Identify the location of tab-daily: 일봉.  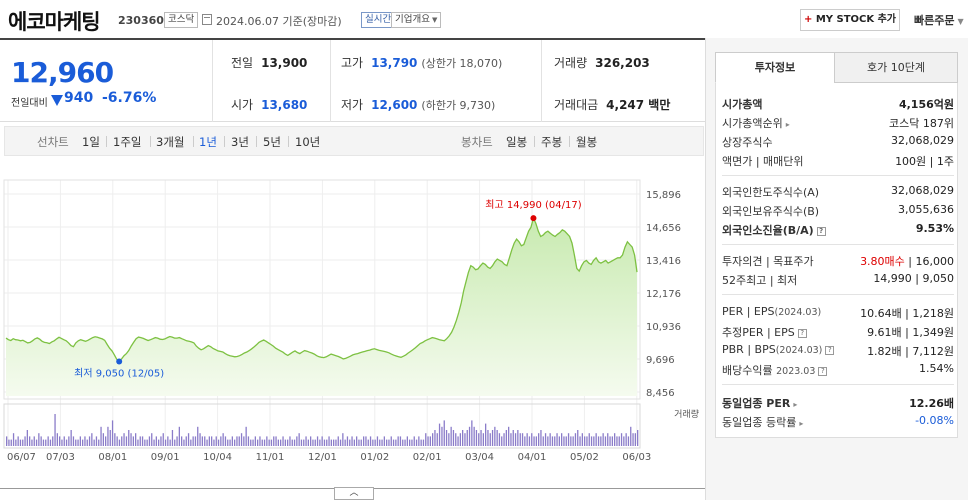
(517, 142).